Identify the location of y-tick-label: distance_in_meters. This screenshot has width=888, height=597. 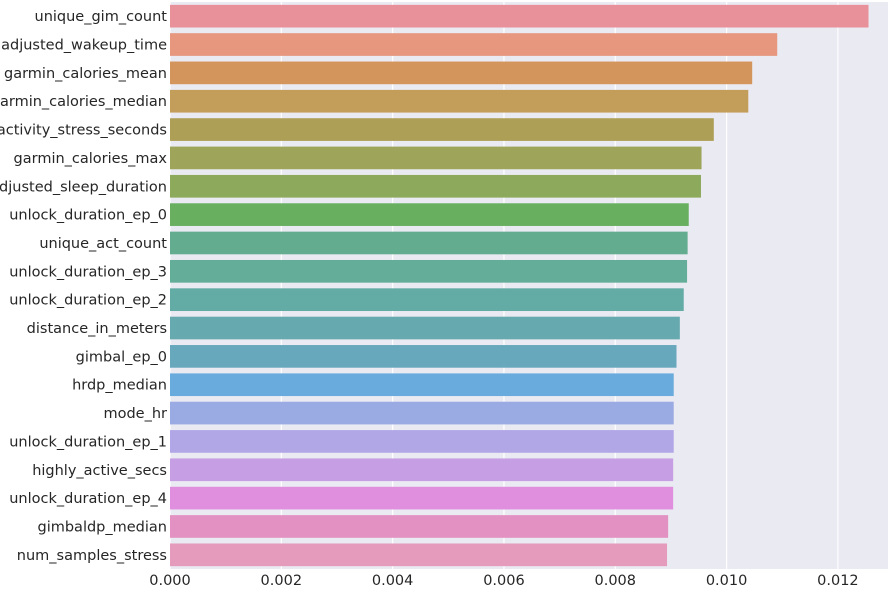
(97, 329).